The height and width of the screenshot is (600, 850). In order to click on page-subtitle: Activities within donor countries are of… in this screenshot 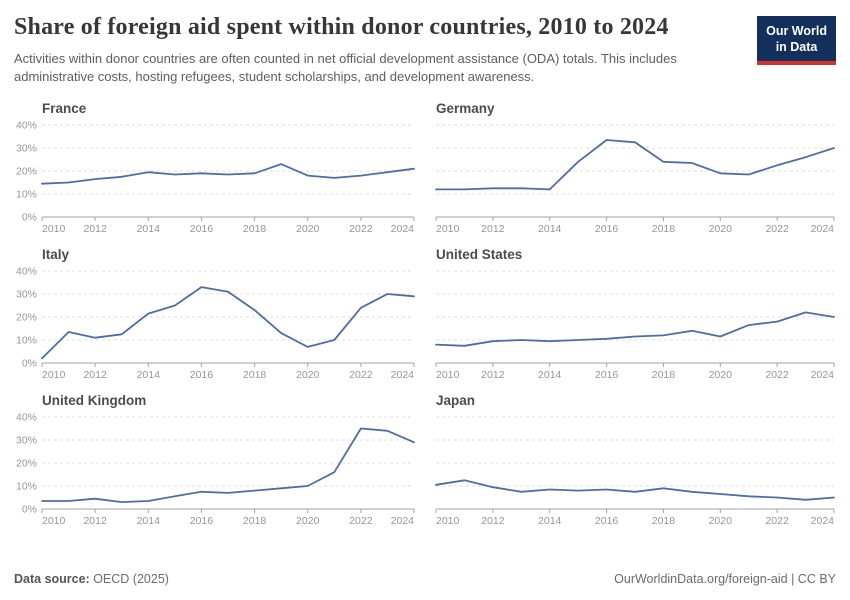, I will do `click(345, 68)`.